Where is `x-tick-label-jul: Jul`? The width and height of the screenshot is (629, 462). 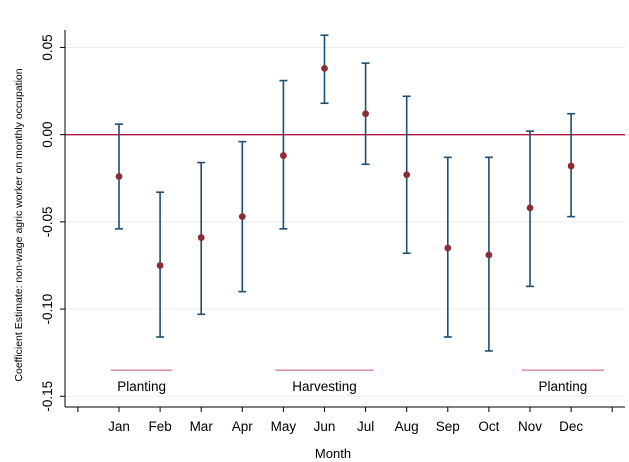
x-tick-label-jul: Jul is located at coordinates (365, 426).